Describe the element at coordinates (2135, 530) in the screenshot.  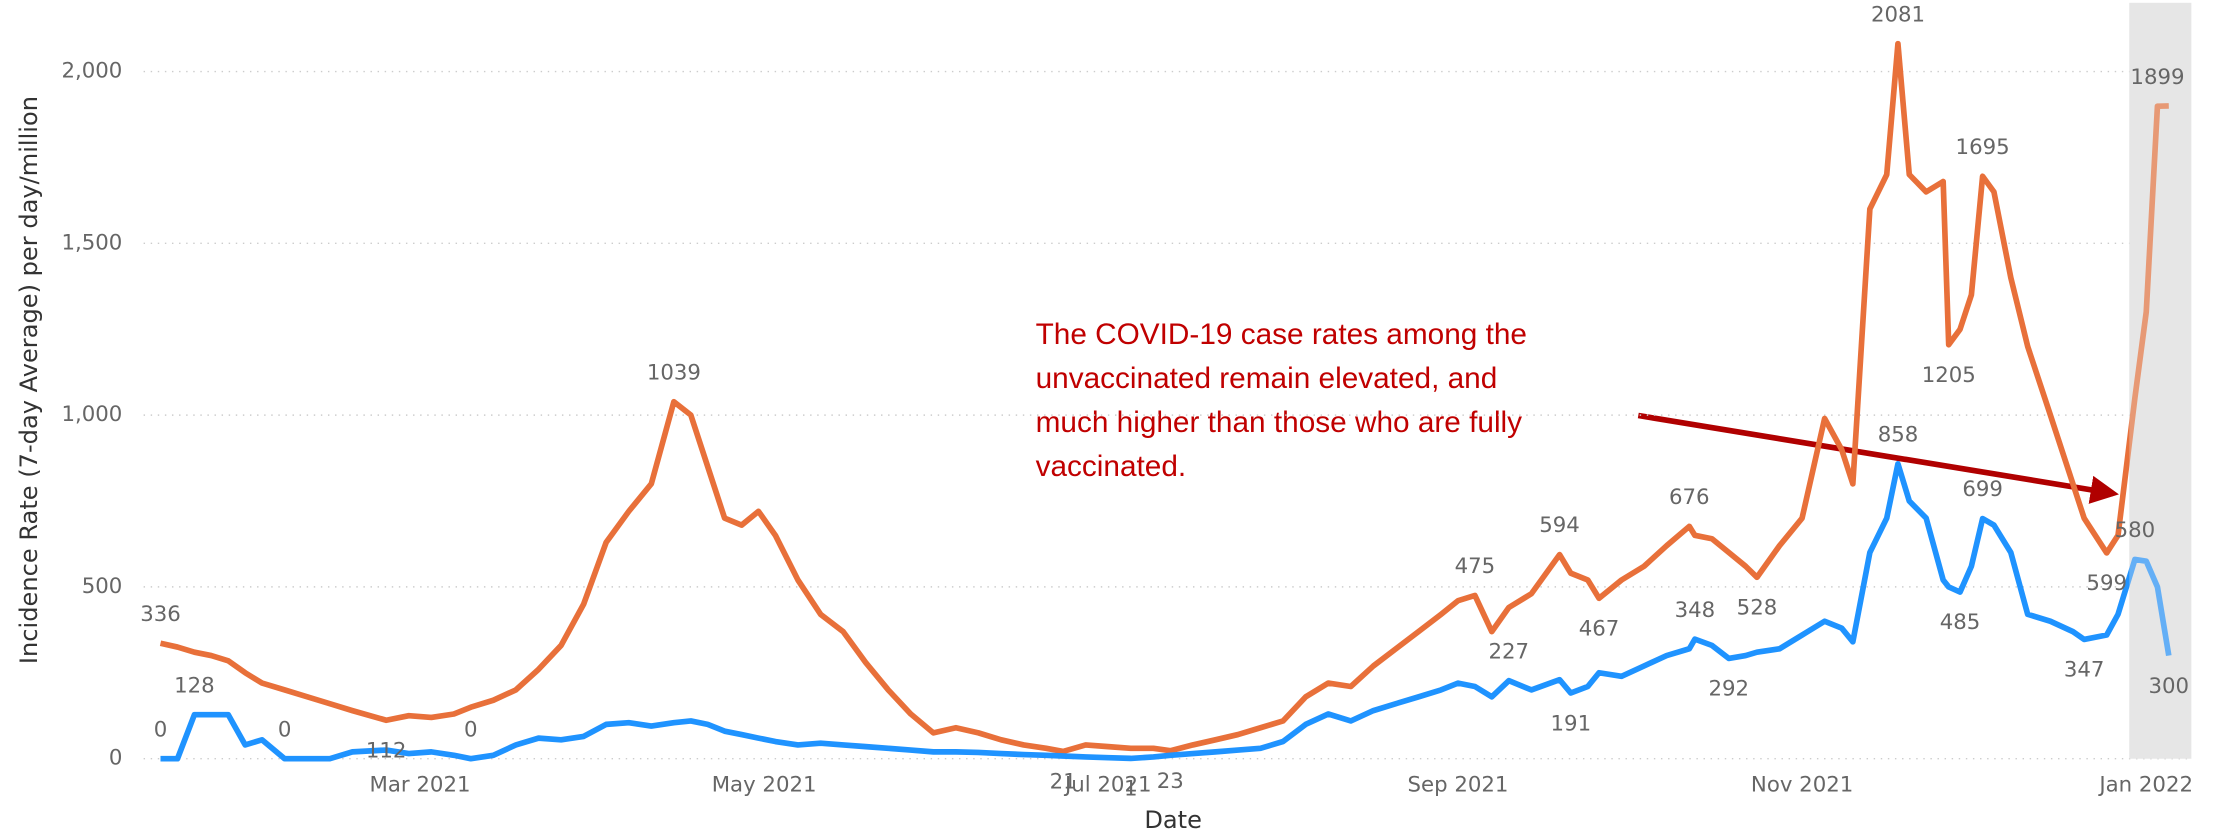
I see `data-label: 580` at that location.